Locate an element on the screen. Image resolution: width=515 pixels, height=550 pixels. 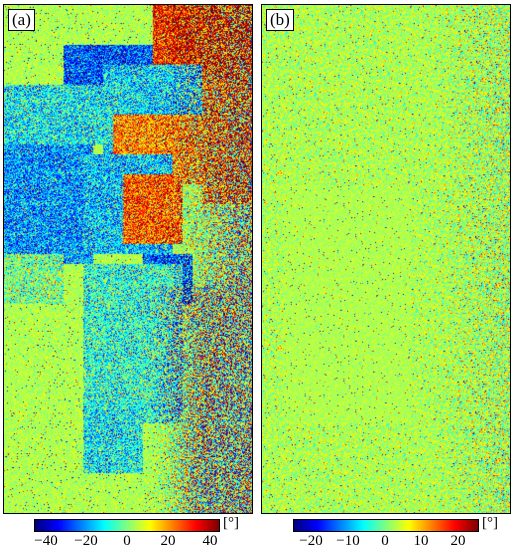
panel-a-label: (a) is located at coordinates (21, 20).